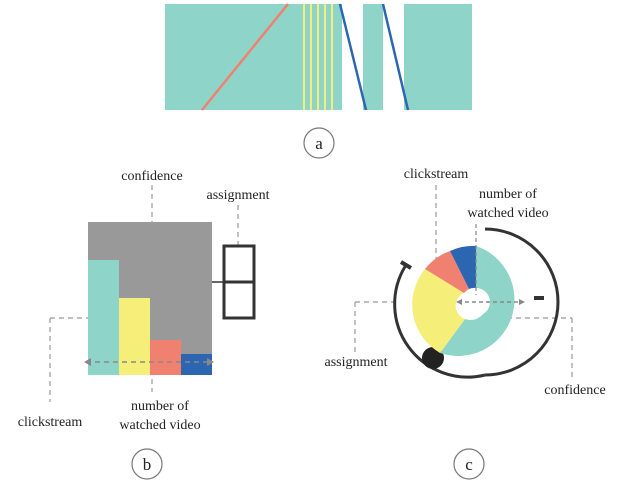 The width and height of the screenshot is (620, 488). I want to click on bar-salmon, so click(165, 357).